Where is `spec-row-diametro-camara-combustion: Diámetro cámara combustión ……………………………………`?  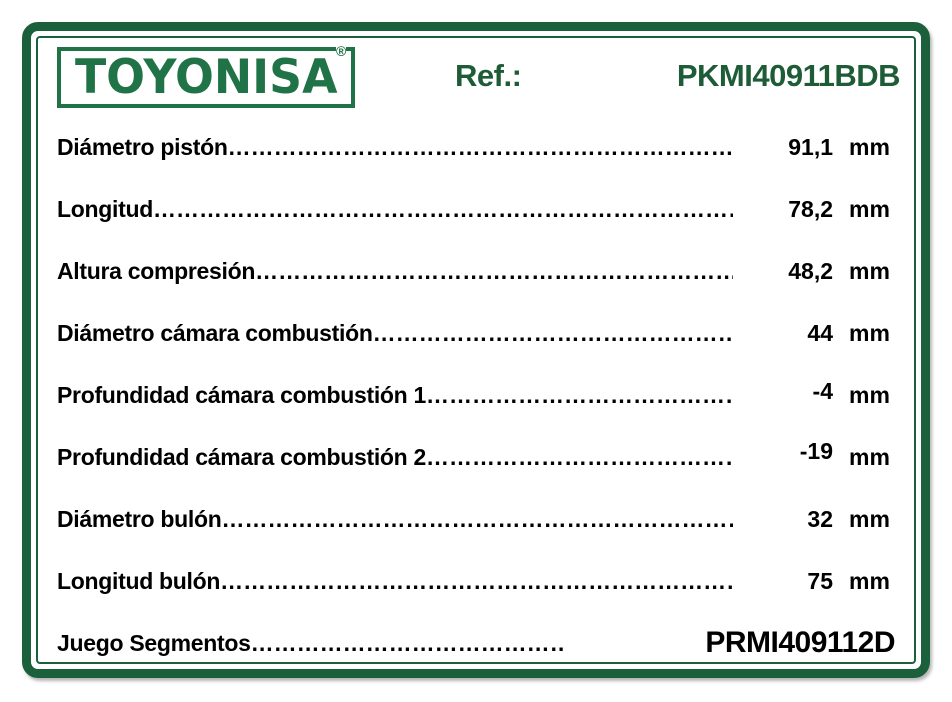
spec-row-diametro-camara-combustion: Diámetro cámara combustión …………………………………… is located at coordinates (476, 333).